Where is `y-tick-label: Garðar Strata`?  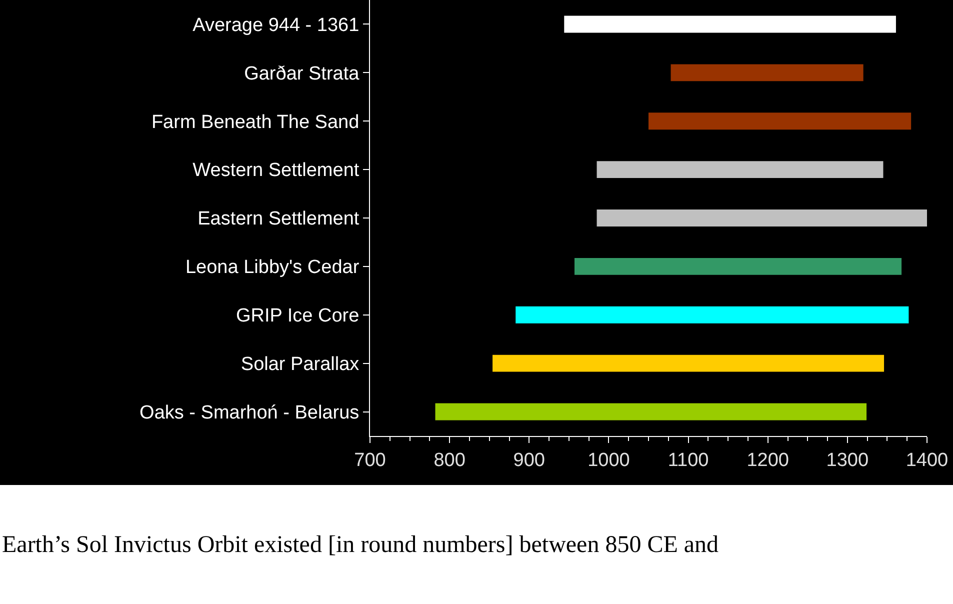 y-tick-label: Garðar Strata is located at coordinates (302, 73).